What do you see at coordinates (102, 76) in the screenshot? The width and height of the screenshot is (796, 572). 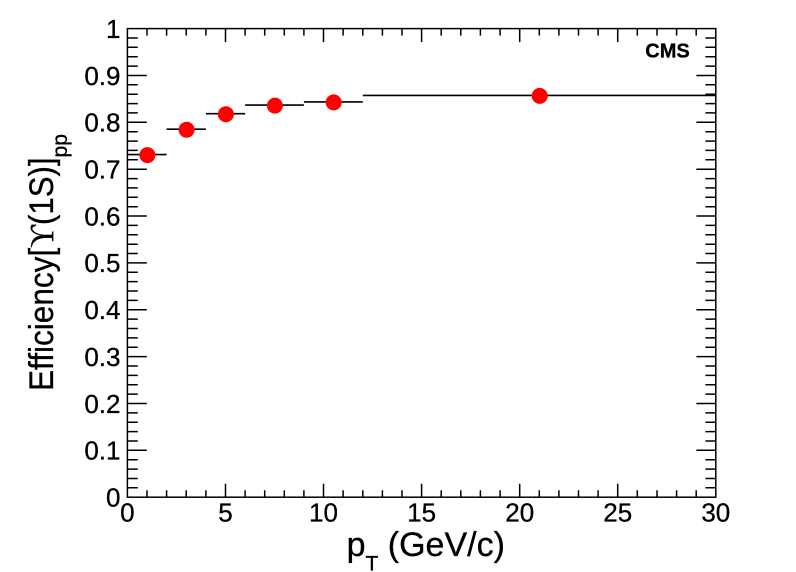 I see `svg-text: 0.9` at bounding box center [102, 76].